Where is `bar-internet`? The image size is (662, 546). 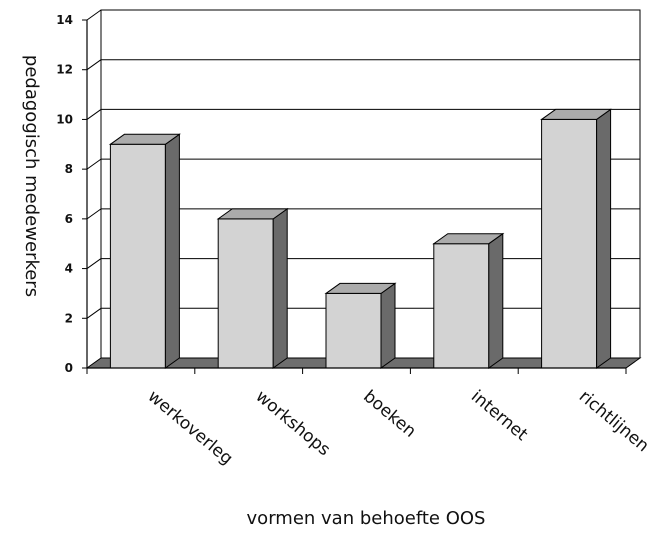
bar-internet is located at coordinates (468, 300).